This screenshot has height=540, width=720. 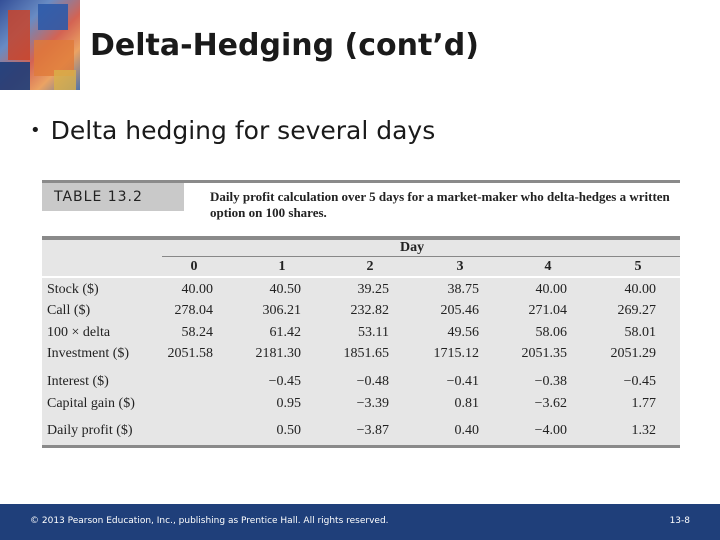 I want to click on row-label: Call ($), so click(x=69, y=310).